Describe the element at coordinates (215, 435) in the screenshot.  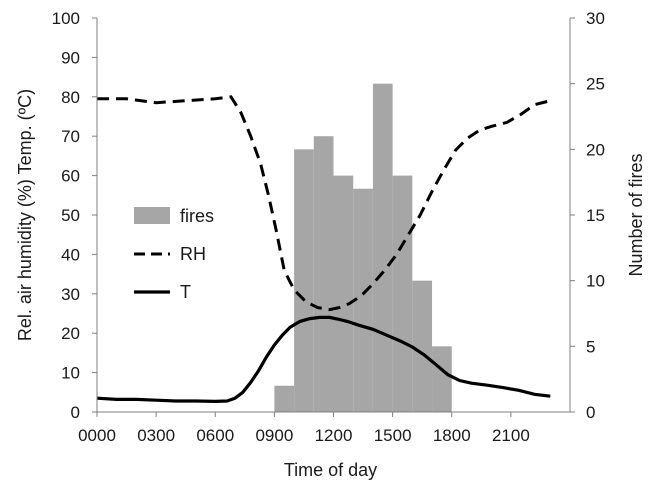
I see `x-tick-label: 0600` at that location.